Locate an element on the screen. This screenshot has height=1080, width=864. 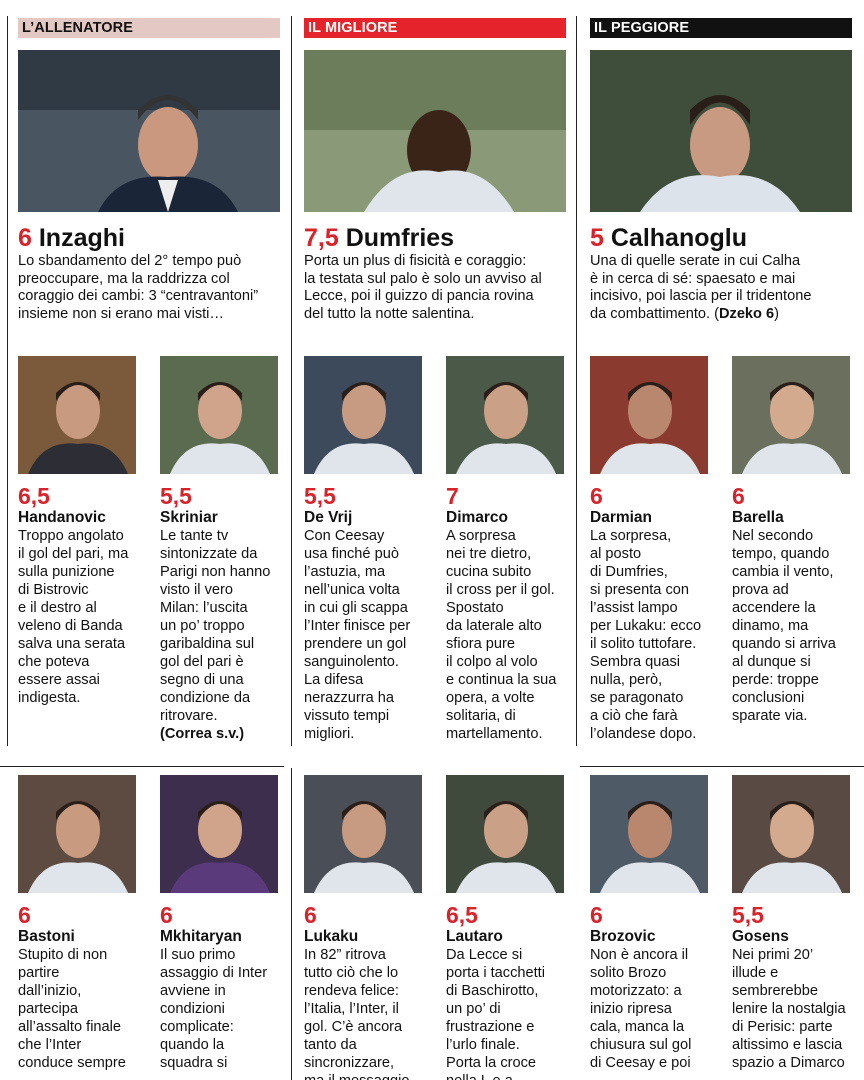
player-name: Brozovic is located at coordinates (623, 936).